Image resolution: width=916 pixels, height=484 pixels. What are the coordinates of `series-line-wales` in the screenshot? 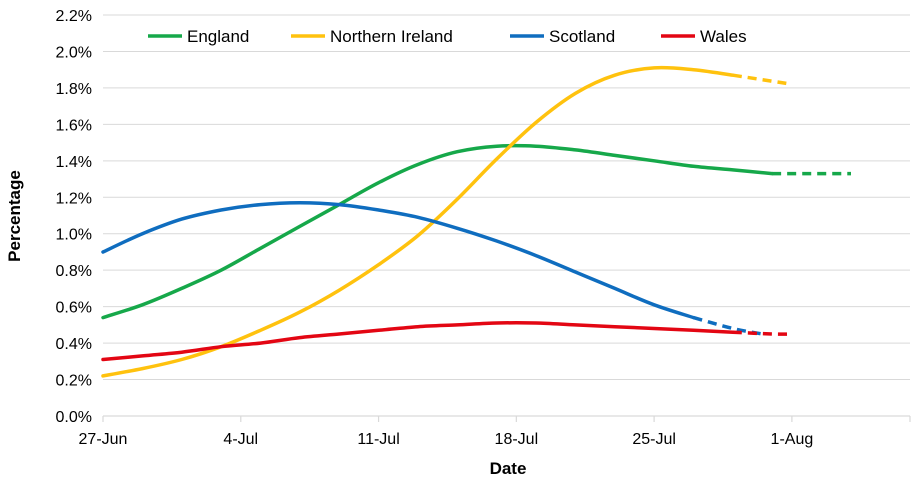 It's located at (418, 341).